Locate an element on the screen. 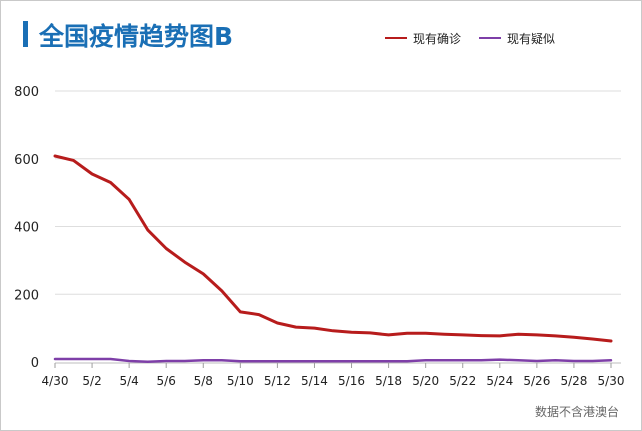 Image resolution: width=642 pixels, height=431 pixels. x-tick-label-5/18: 5/18 is located at coordinates (388, 381).